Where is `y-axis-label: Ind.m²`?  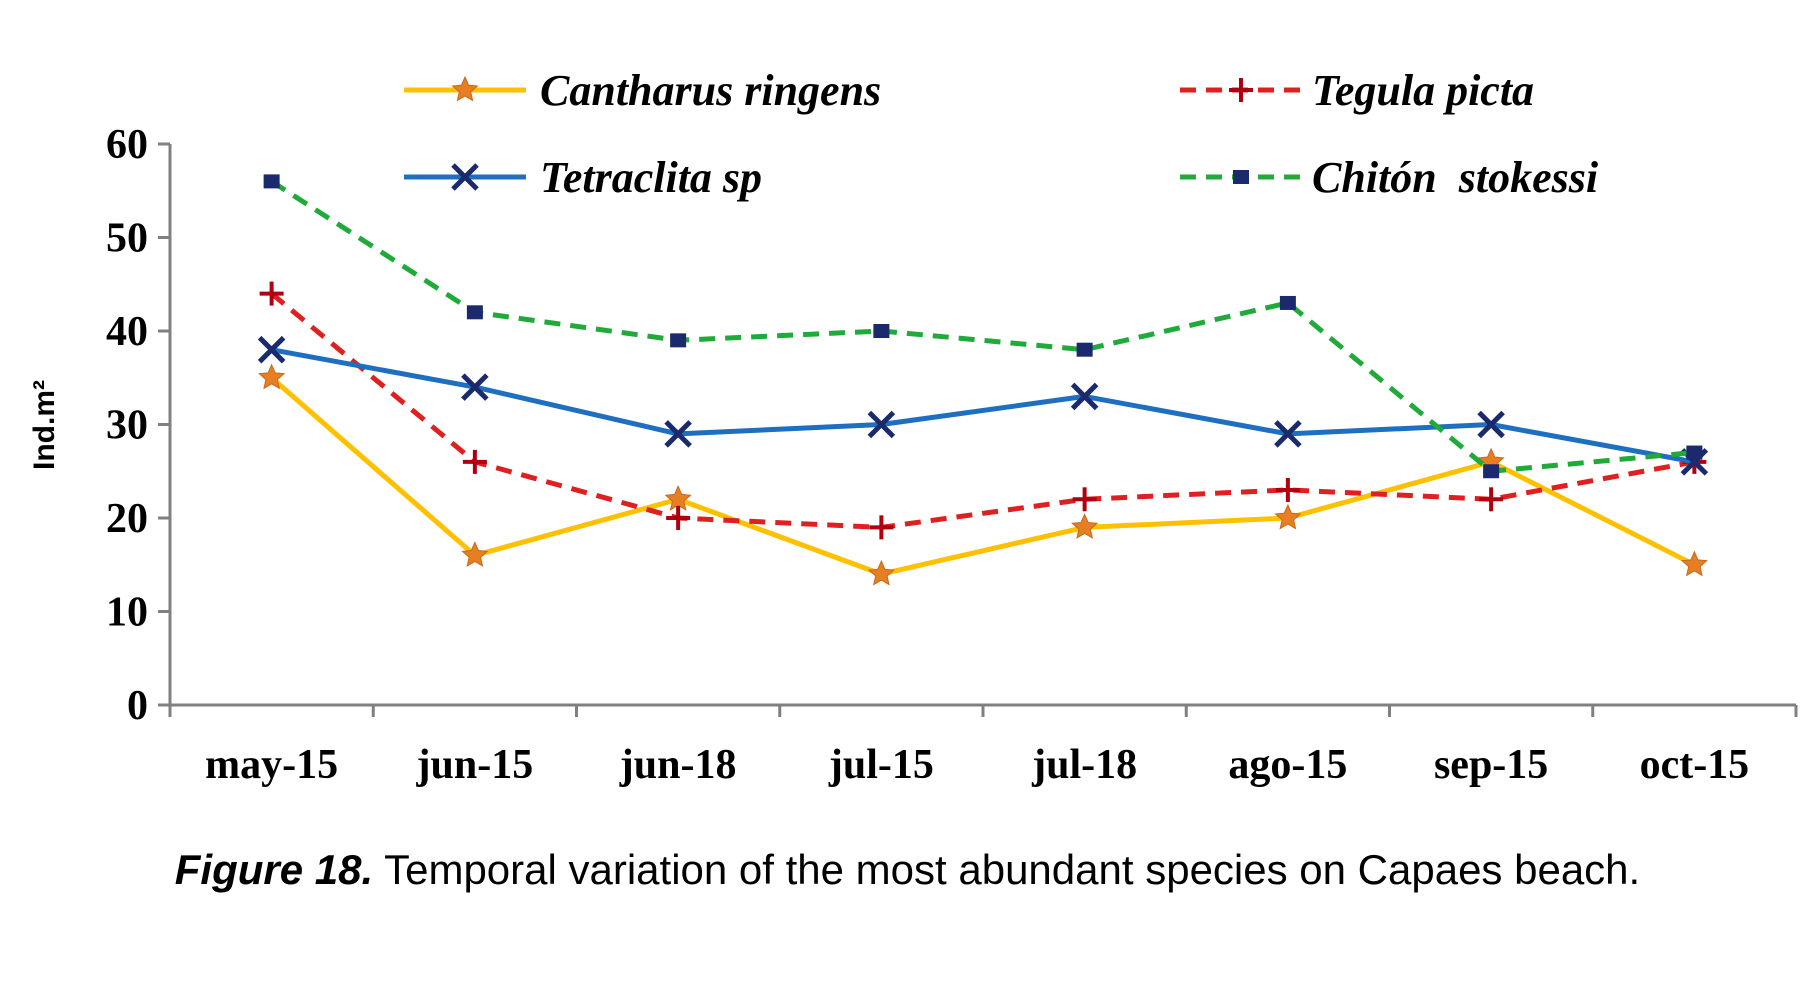 y-axis-label: Ind.m² is located at coordinates (44, 425).